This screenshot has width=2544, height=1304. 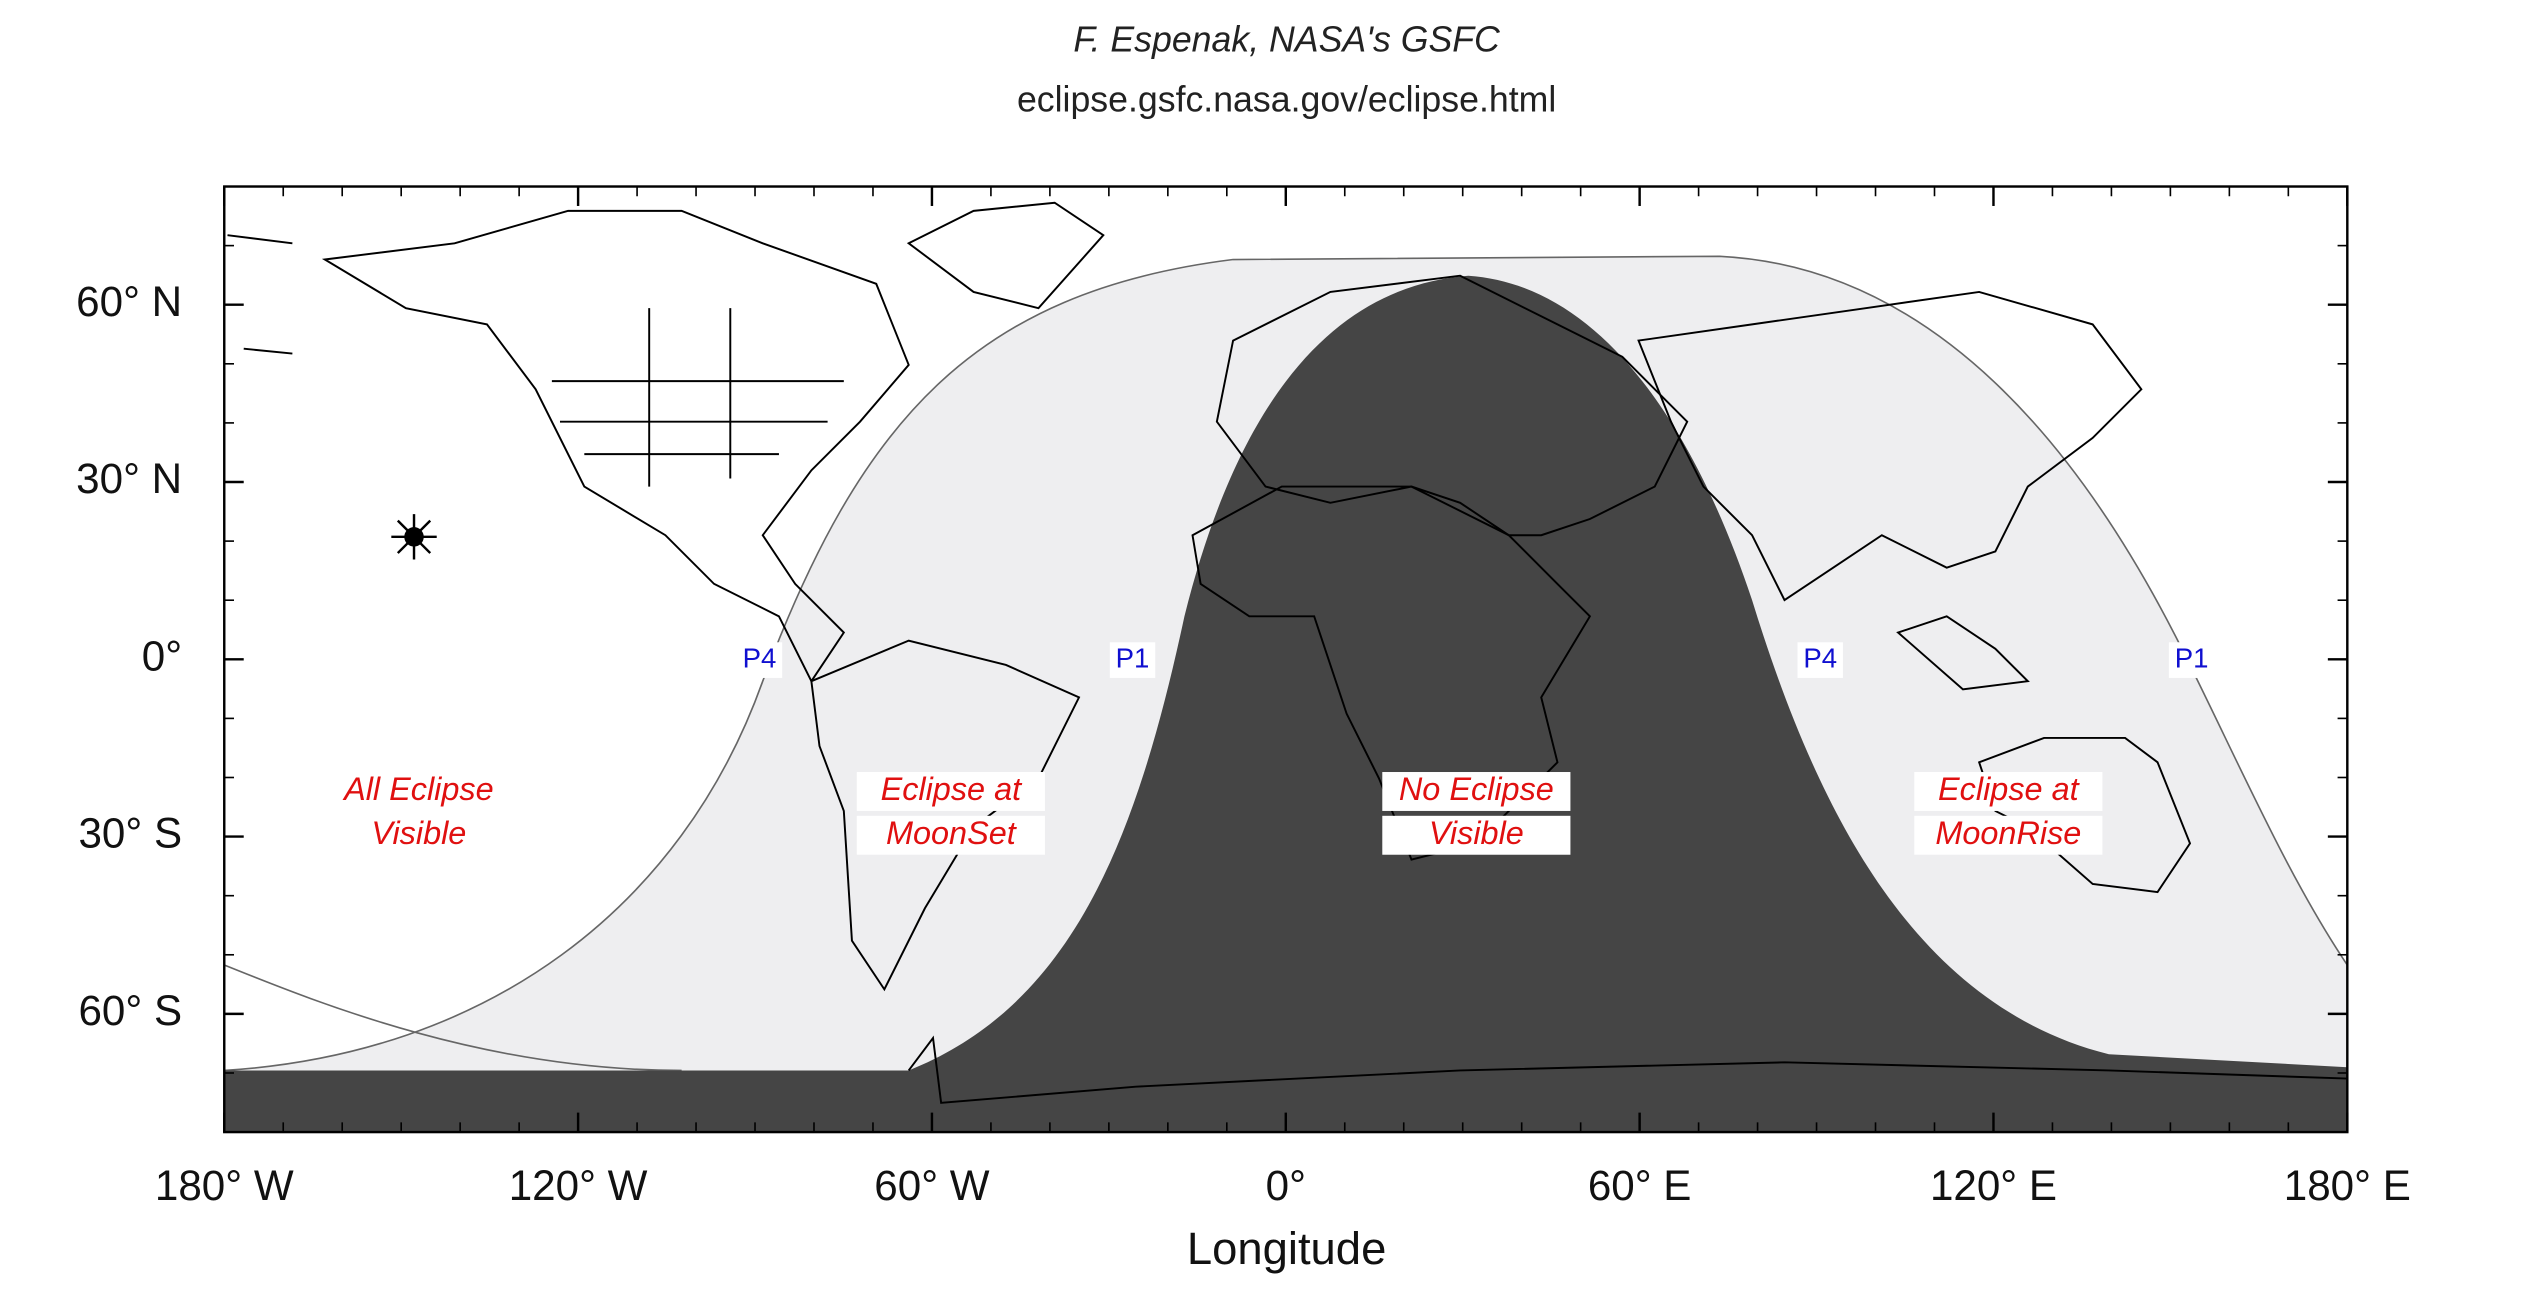 I want to click on y-tick-label: 60° N, so click(x=129, y=301).